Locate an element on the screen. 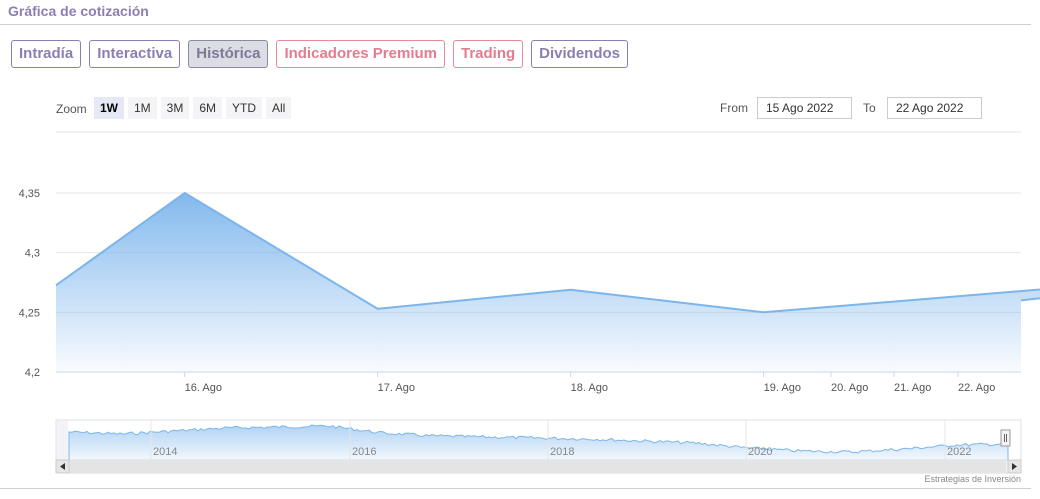  tab-interactiva: Interactiva is located at coordinates (135, 54).